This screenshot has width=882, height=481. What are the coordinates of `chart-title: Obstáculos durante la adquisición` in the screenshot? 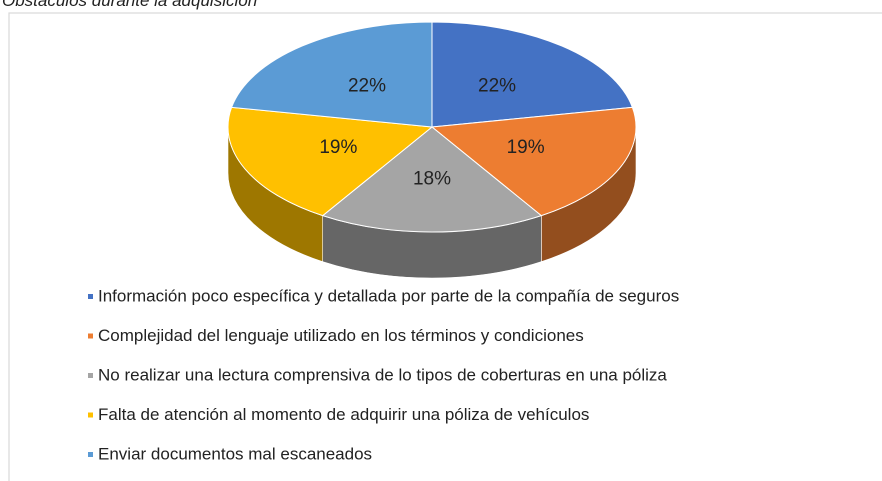 It's located at (129, 5).